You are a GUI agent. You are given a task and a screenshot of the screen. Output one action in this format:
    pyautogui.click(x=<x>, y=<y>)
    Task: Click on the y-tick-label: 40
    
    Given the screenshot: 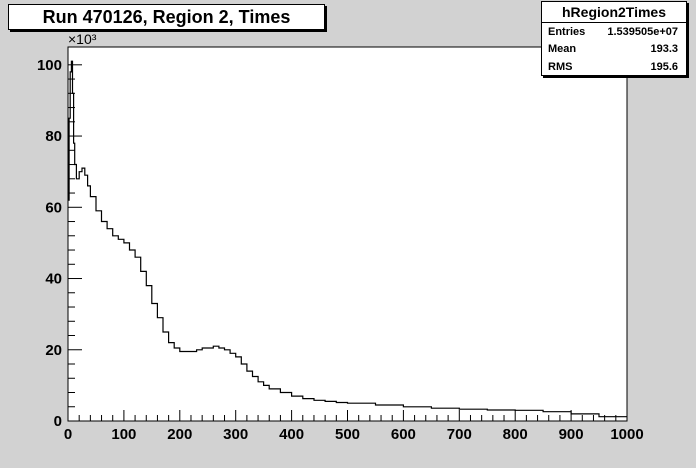 What is the action you would take?
    pyautogui.click(x=53, y=279)
    